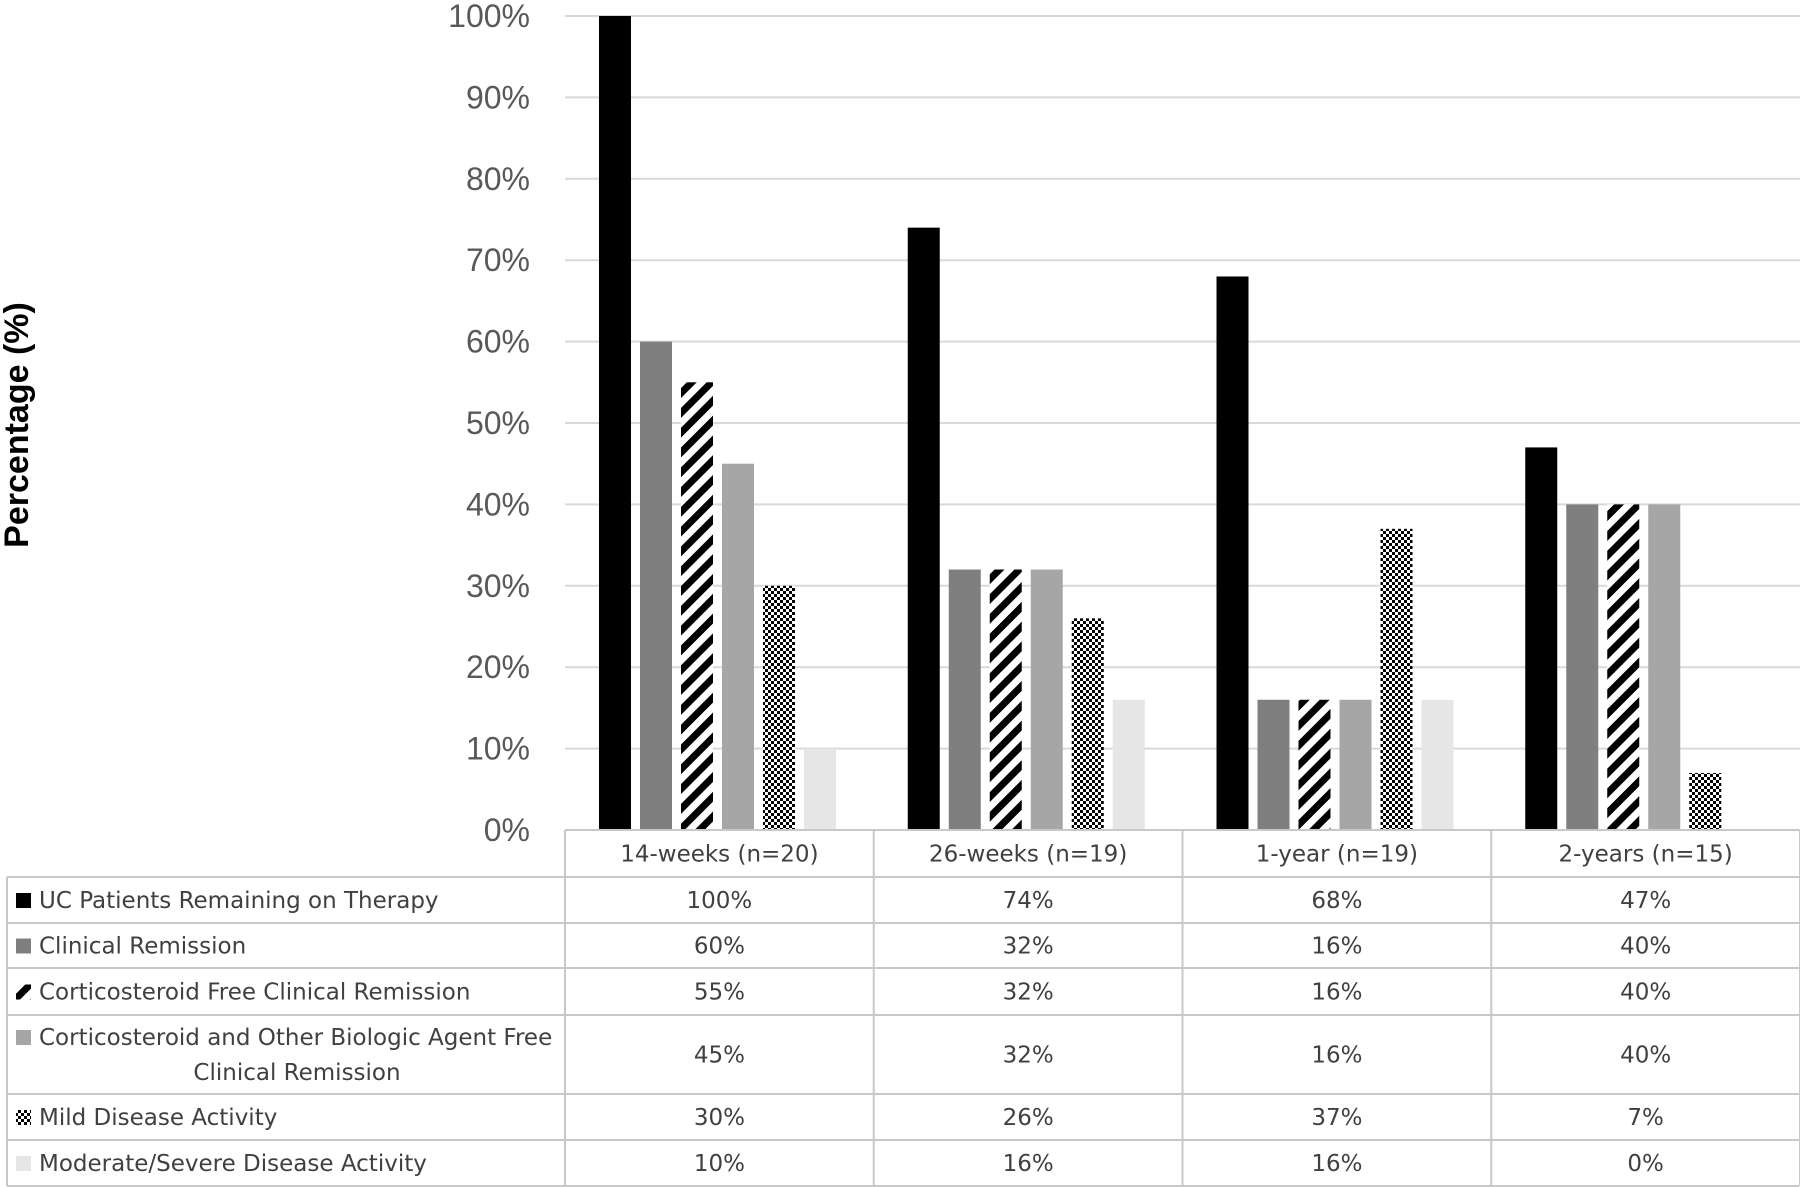 Image resolution: width=1800 pixels, height=1187 pixels. What do you see at coordinates (498, 749) in the screenshot?
I see `y-tick-label: 10%` at bounding box center [498, 749].